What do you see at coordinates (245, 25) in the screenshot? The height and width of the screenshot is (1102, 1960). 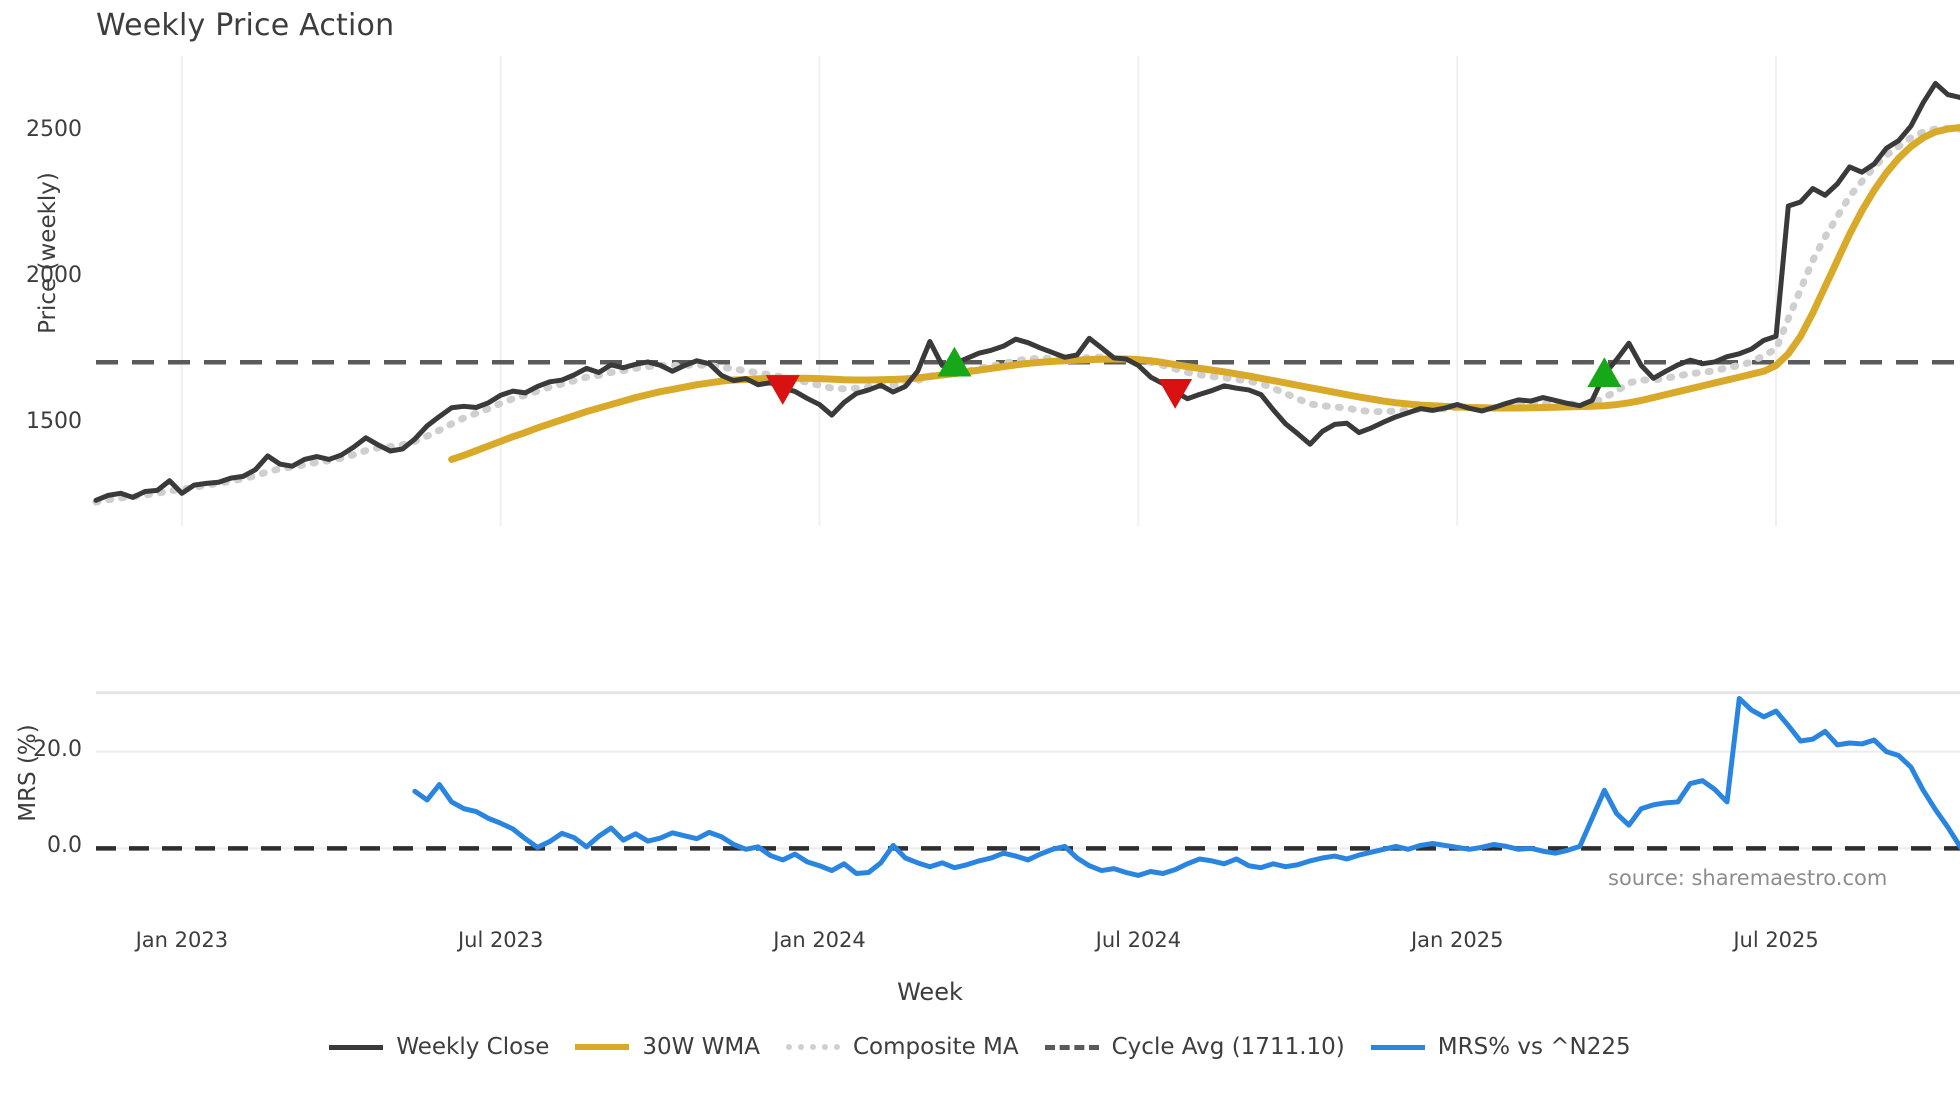 I see `page-title: Weekly Price Action` at bounding box center [245, 25].